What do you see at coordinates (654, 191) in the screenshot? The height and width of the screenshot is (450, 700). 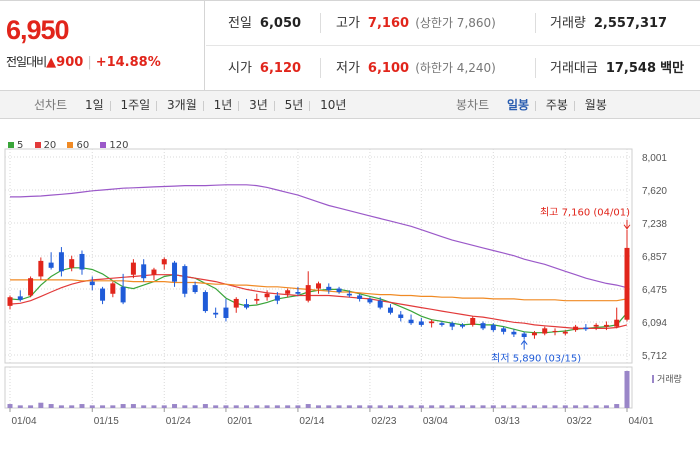 I see `y-tick-label: 7,620` at bounding box center [654, 191].